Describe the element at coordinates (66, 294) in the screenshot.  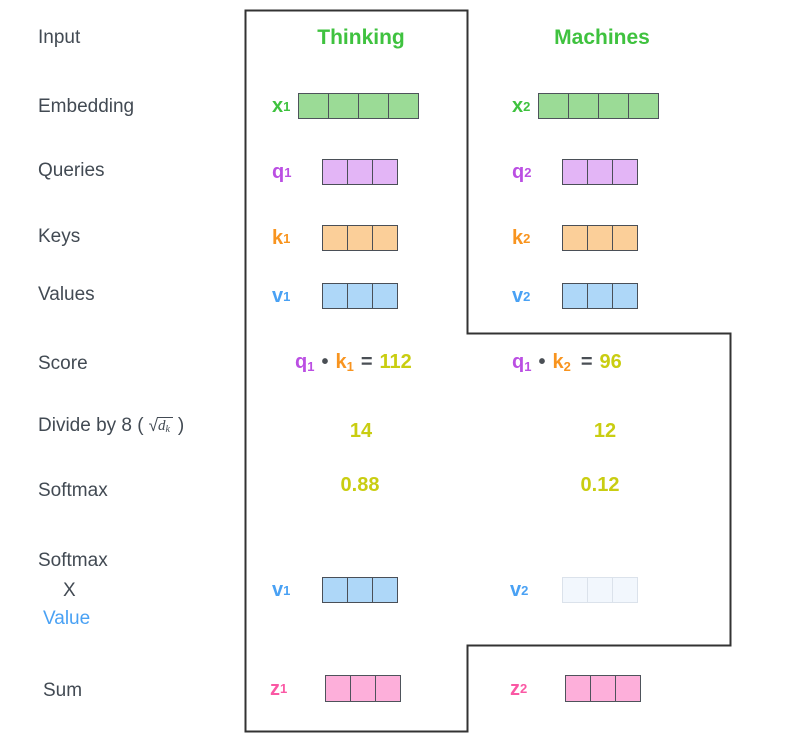
I see `label-values: Values` at that location.